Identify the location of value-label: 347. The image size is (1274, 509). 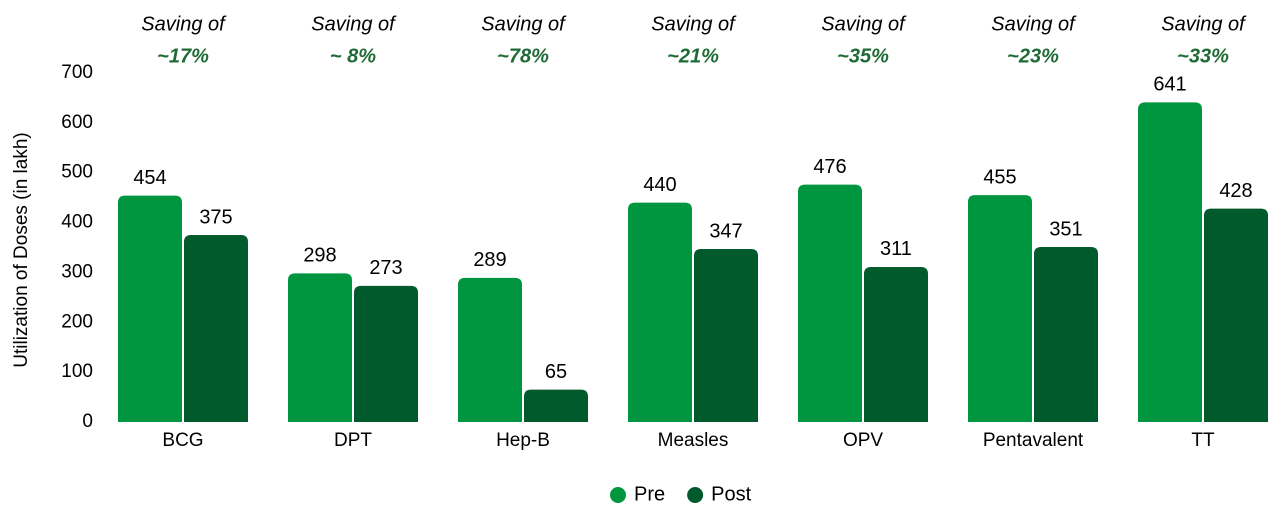
(725, 231).